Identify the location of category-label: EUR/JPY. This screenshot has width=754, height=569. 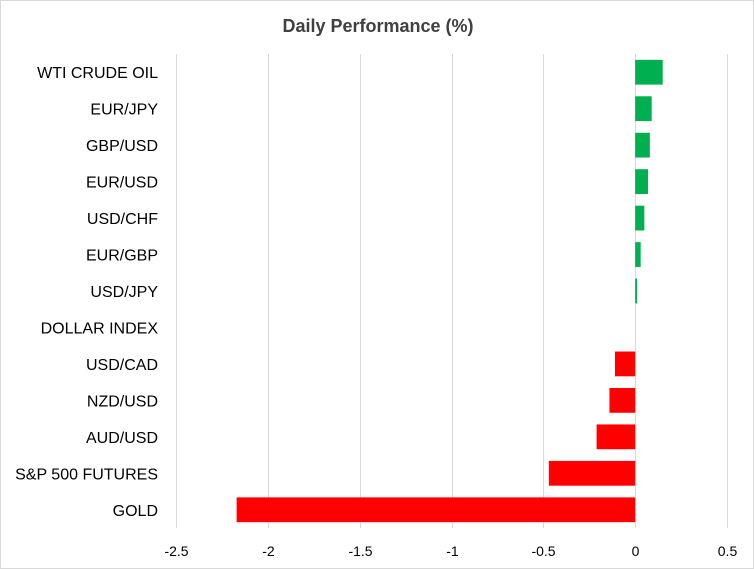
(124, 110).